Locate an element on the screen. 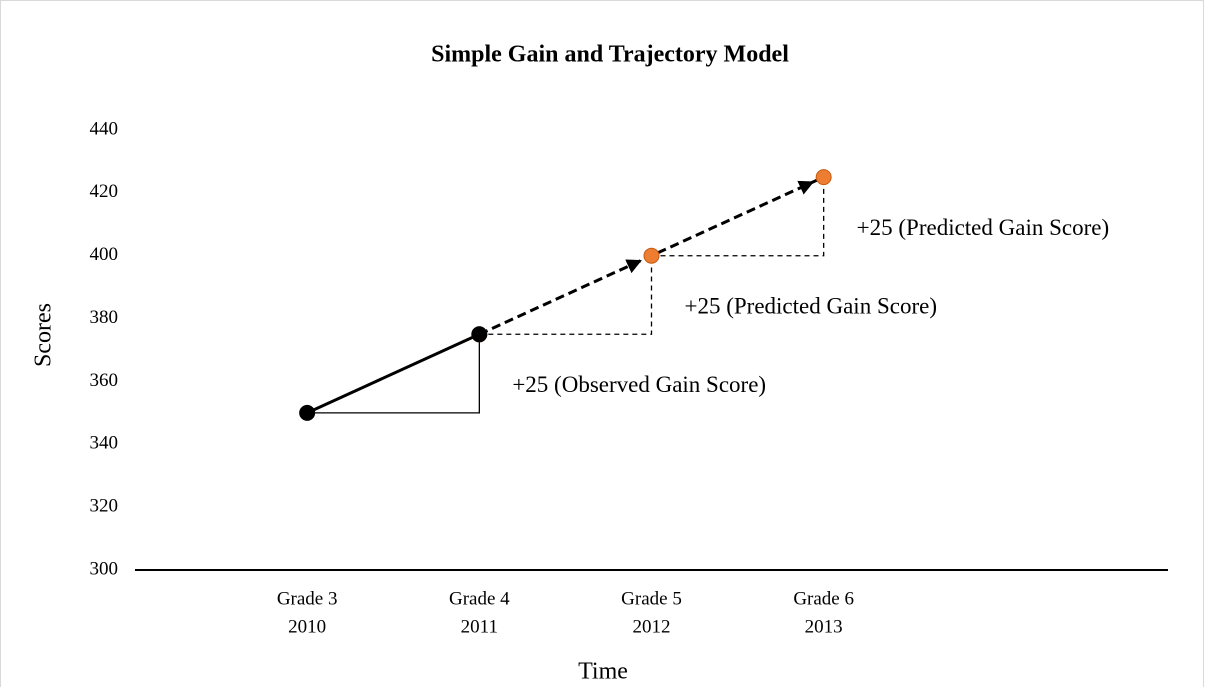  chart-title: Simple Gain and Trajectory Model is located at coordinates (610, 55).